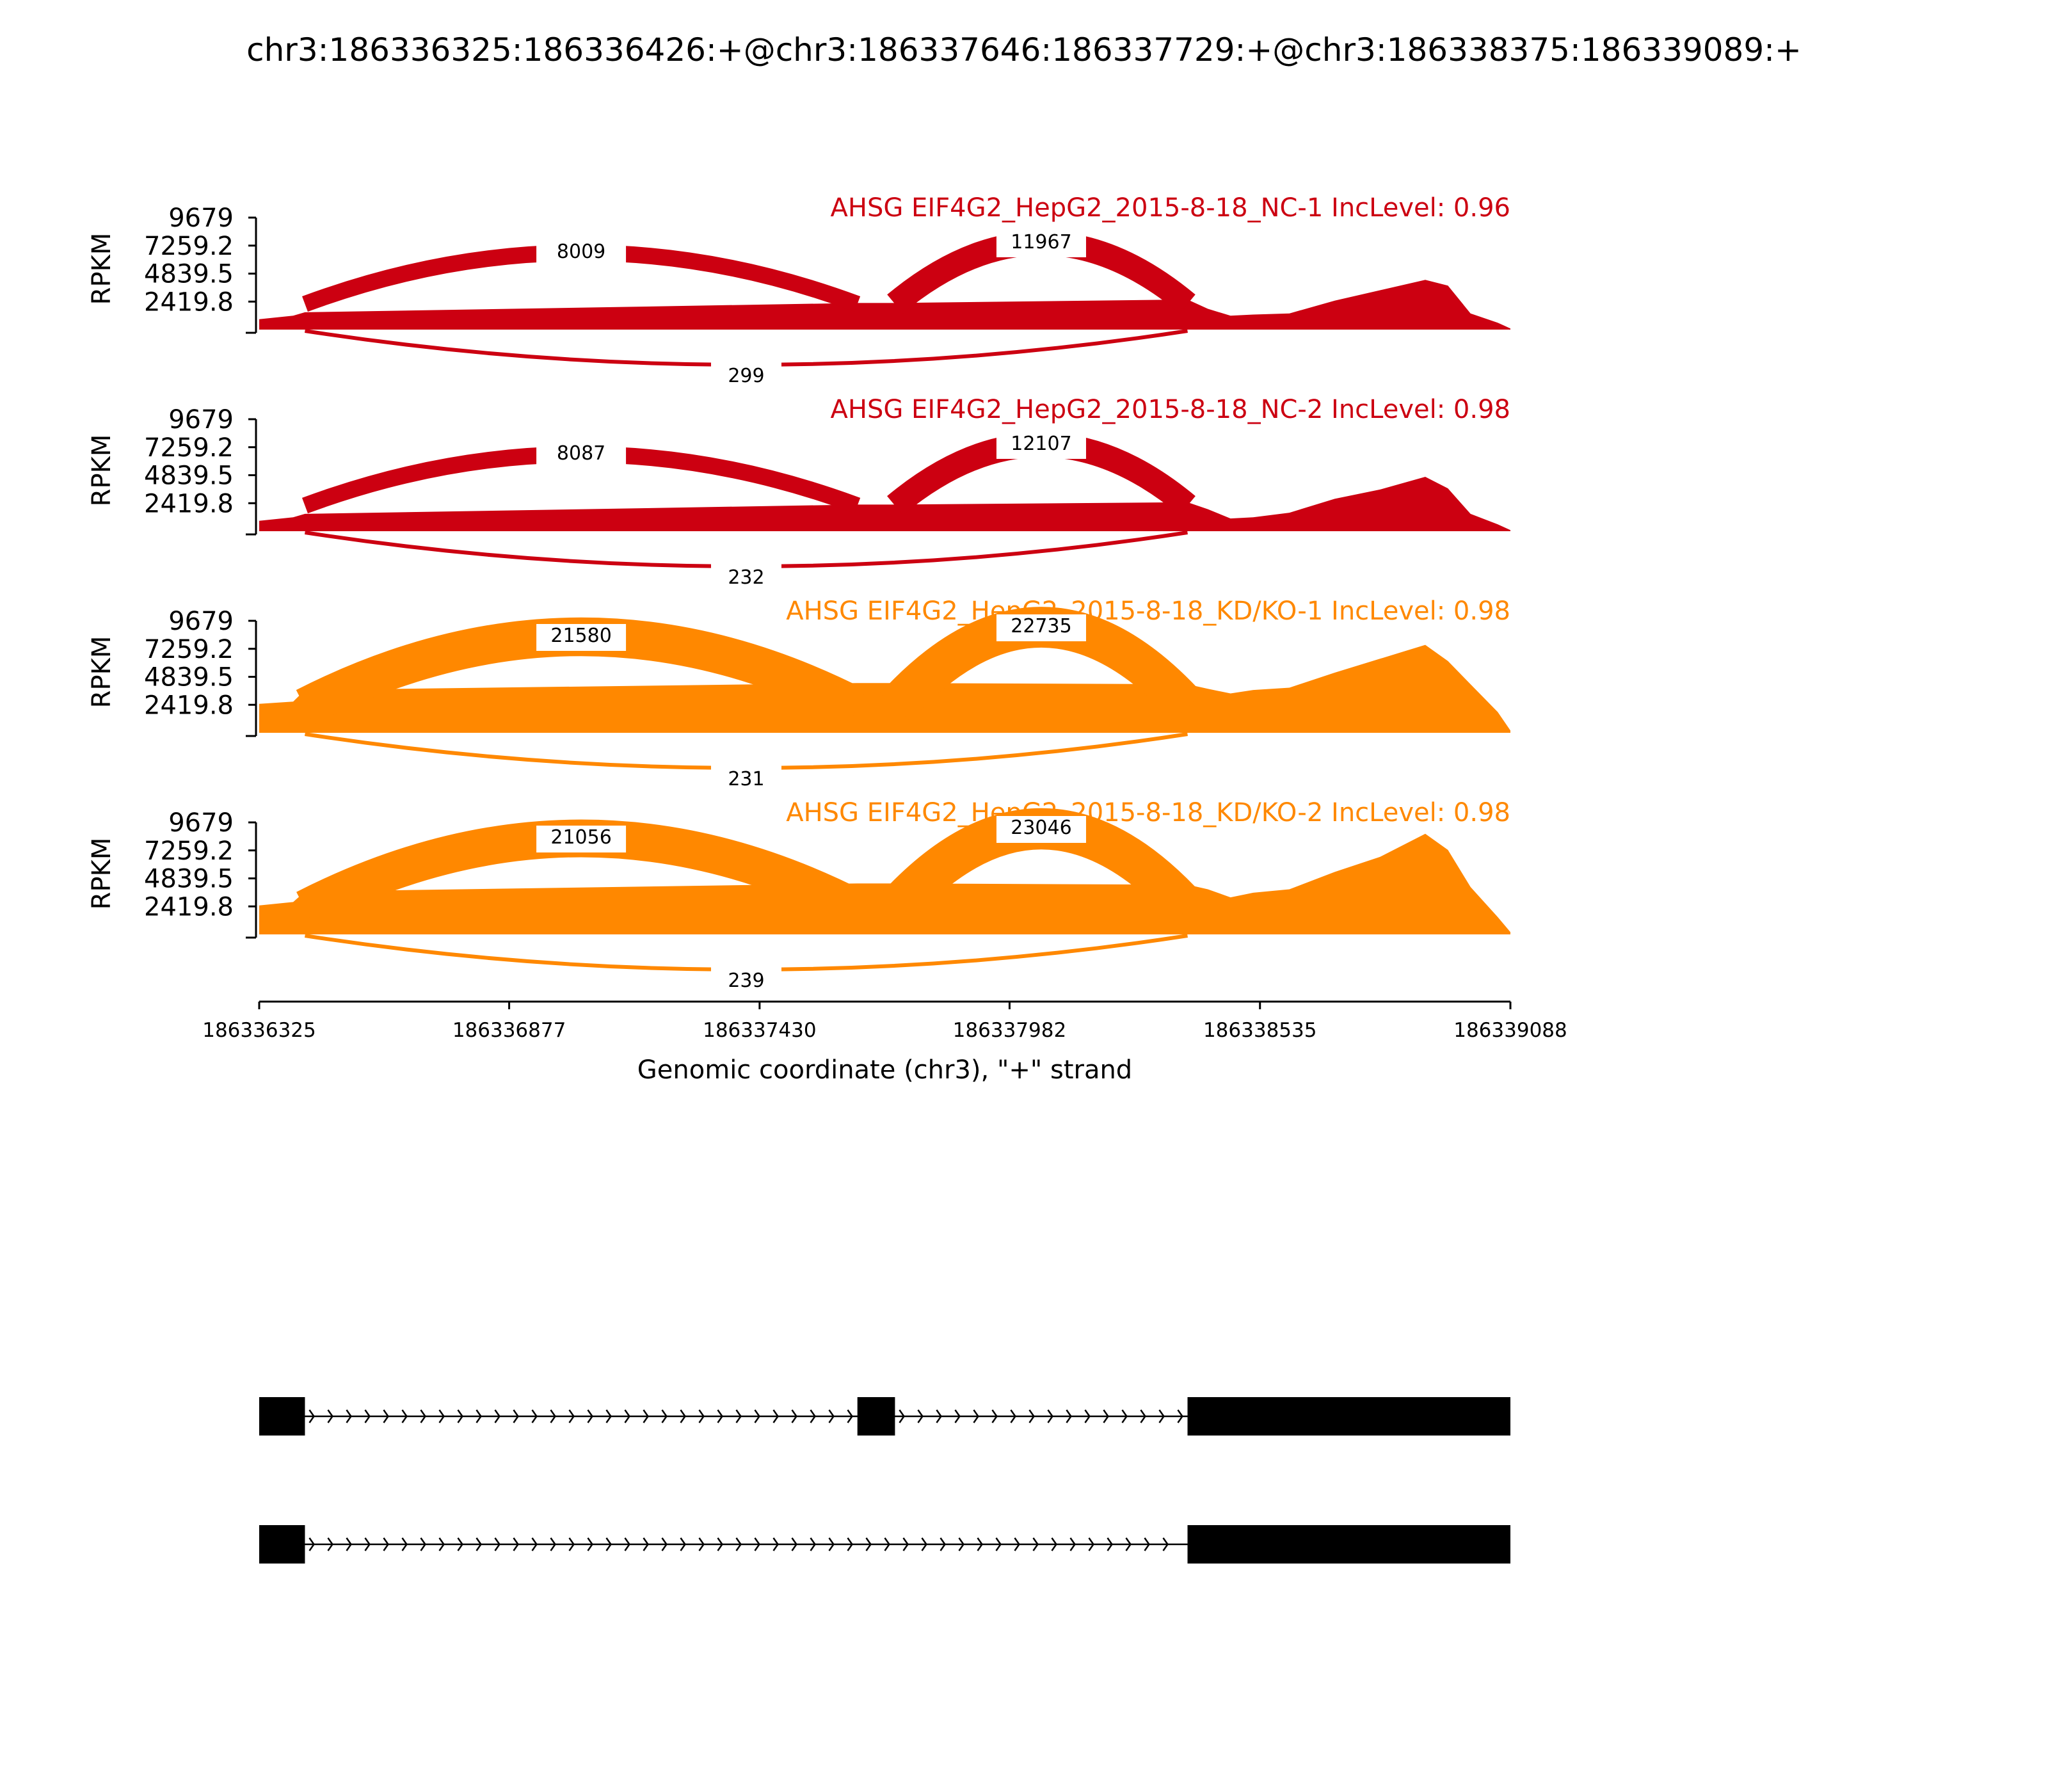 The image size is (2048, 1792). Describe the element at coordinates (189, 677) in the screenshot. I see `y-tick-label: 4839.5` at that location.